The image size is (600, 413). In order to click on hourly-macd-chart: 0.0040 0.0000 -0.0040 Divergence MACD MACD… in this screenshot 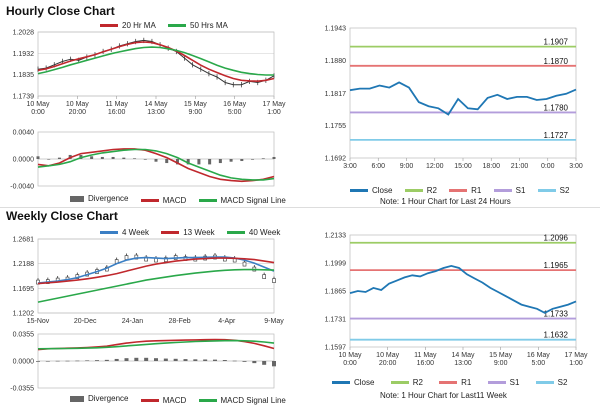, I will do `click(145, 168)`.